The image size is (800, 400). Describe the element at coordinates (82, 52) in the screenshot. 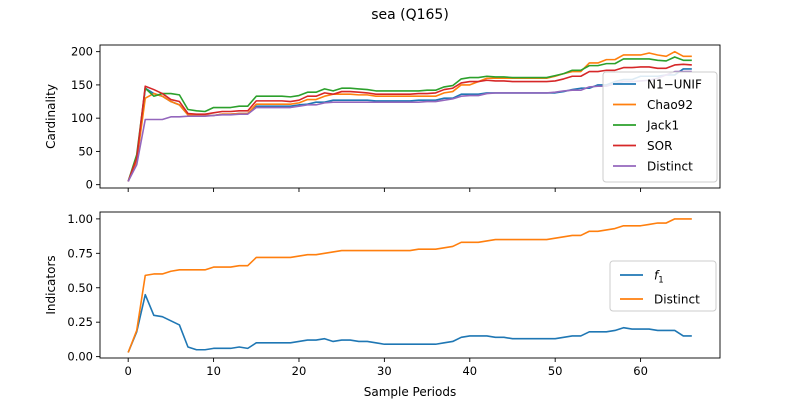

I see `y-tick-label: 200` at that location.